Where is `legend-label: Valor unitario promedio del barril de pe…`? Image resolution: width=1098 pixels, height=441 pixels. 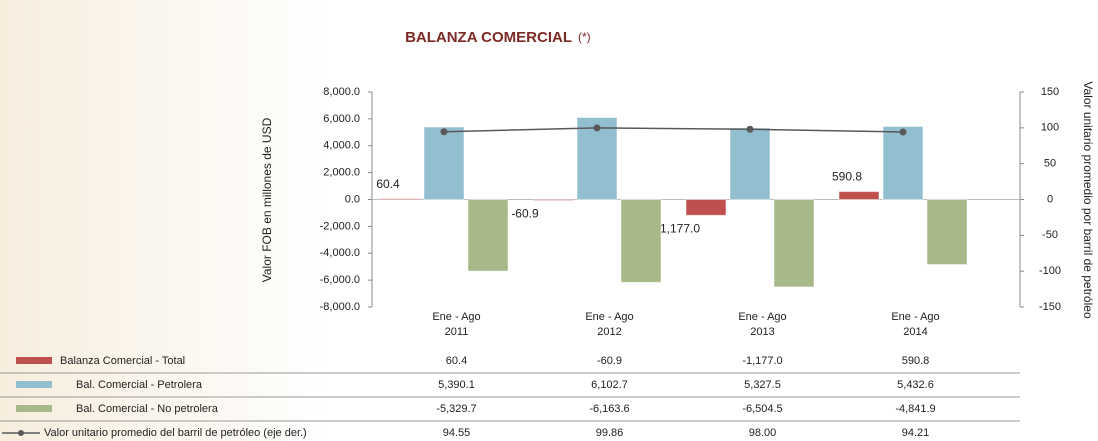
legend-label: Valor unitario promedio del barril de pe… is located at coordinates (175, 433).